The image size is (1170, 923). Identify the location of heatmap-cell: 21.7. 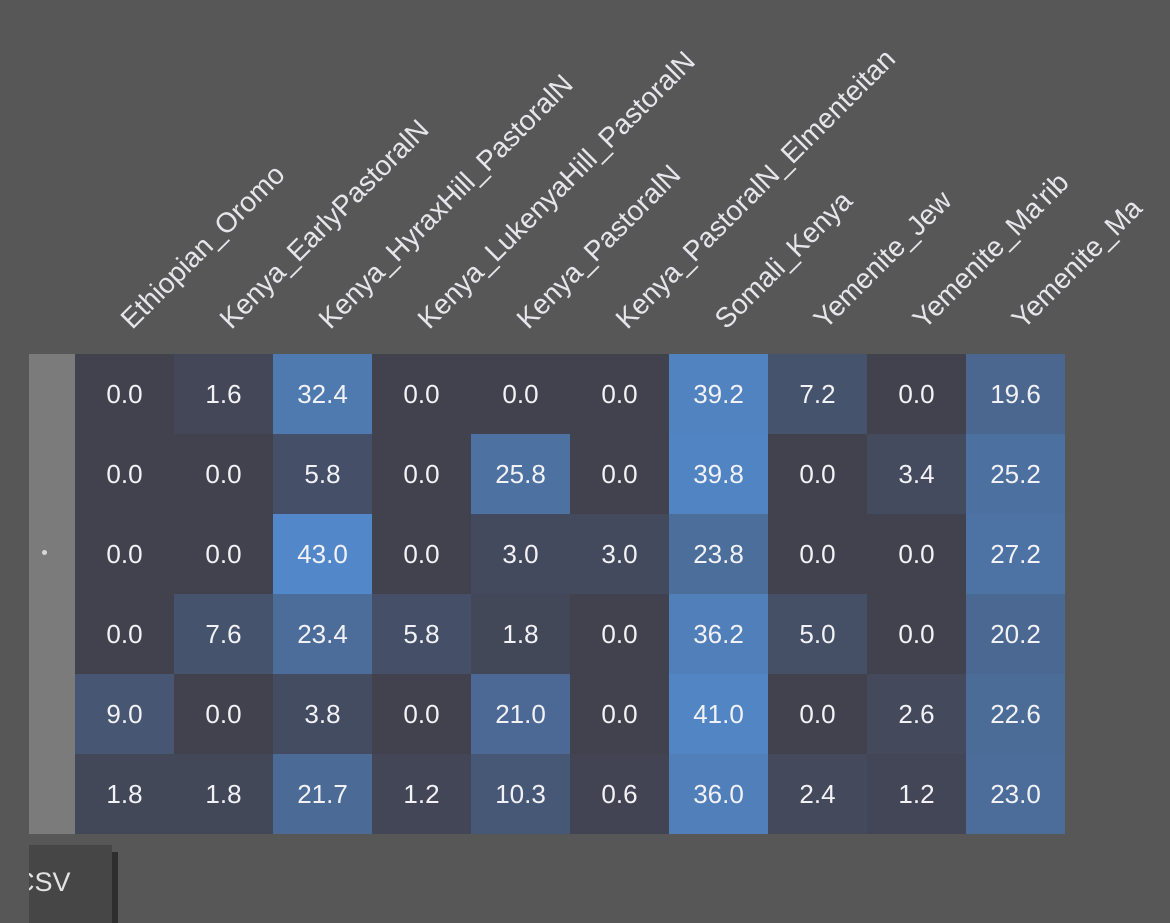
(322, 794).